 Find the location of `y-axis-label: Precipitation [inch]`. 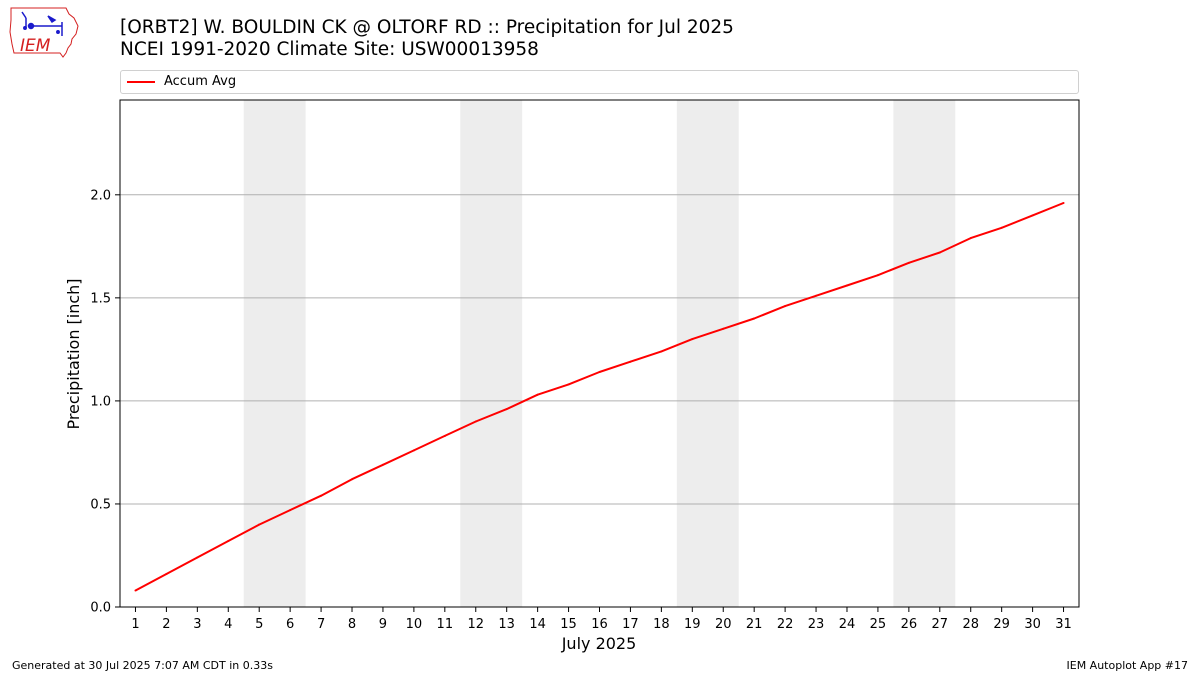

y-axis-label: Precipitation [inch] is located at coordinates (73, 353).